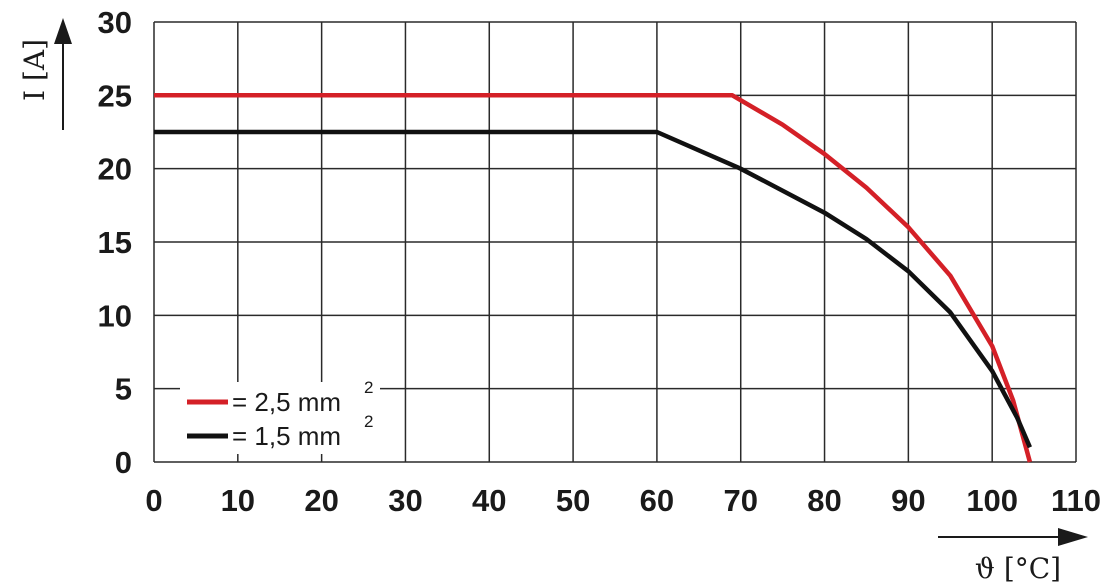  I want to click on y-tick-labels: 0 5 10 15 20 25 30, so click(115, 242).